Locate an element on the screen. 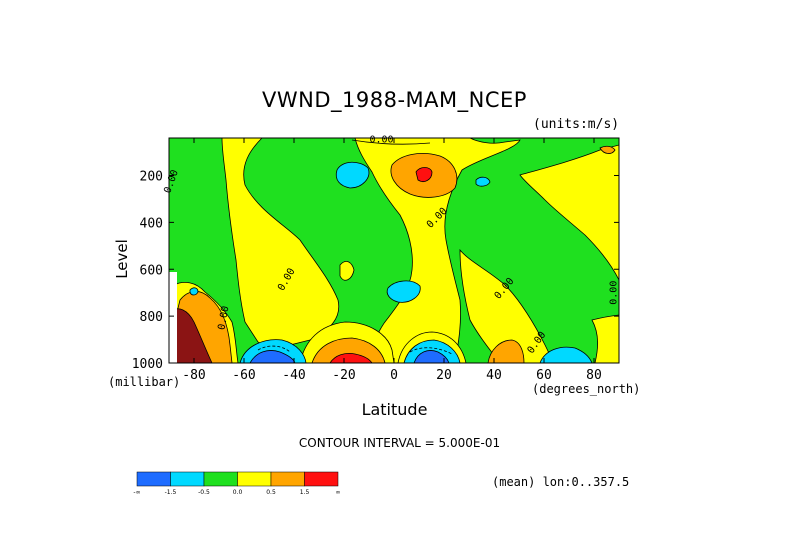  x-tick-label: 0 is located at coordinates (394, 375).